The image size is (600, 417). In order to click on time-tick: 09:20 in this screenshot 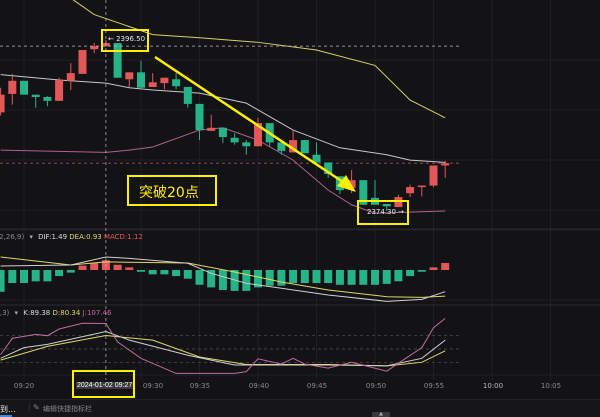, I will do `click(24, 386)`.